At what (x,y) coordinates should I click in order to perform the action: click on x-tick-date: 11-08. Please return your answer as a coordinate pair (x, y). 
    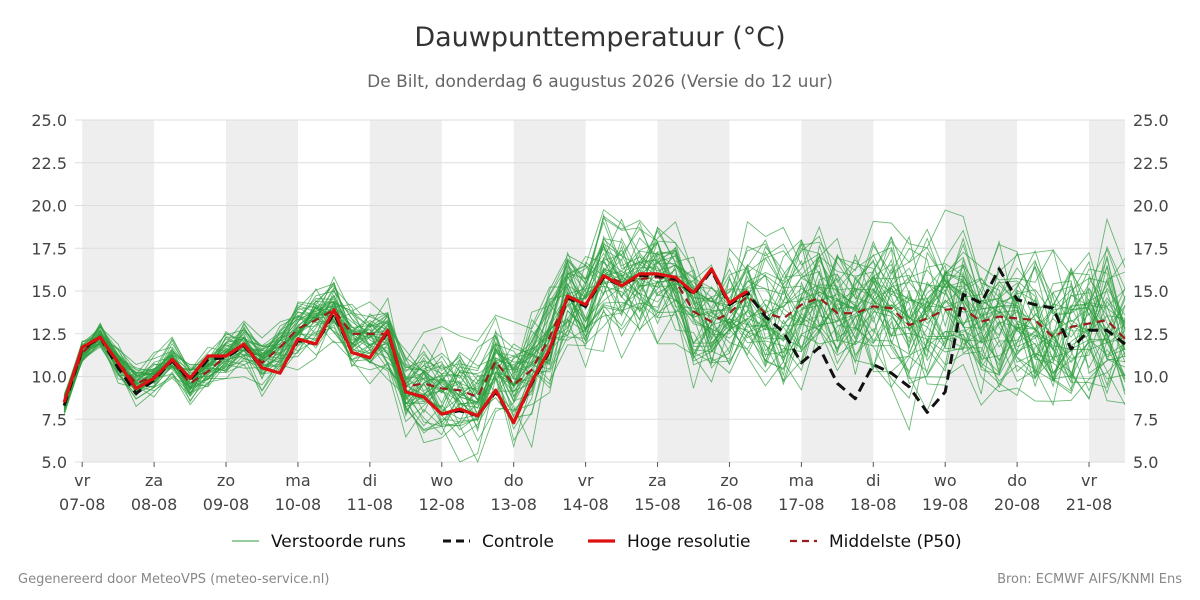
    Looking at the image, I should click on (370, 504).